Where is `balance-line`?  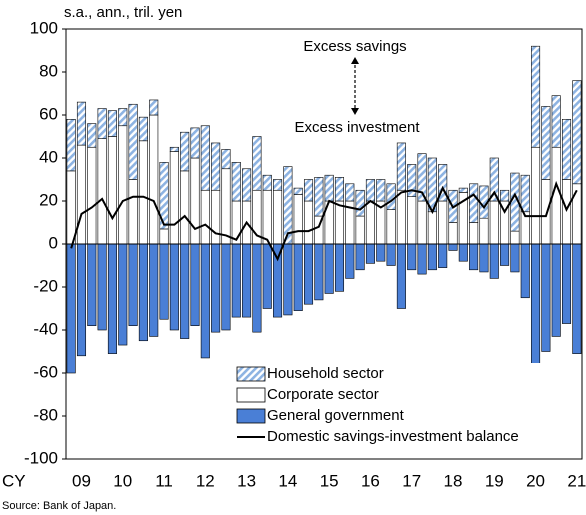 balance-line is located at coordinates (324, 221).